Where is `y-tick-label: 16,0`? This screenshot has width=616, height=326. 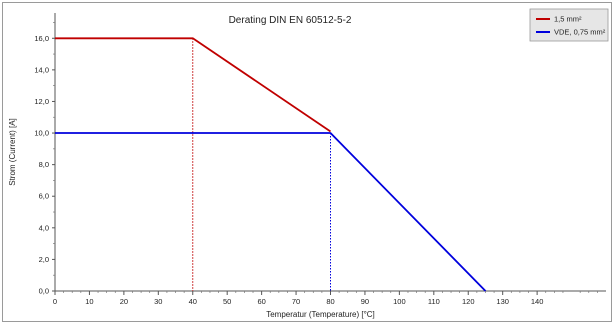 y-tick-label: 16,0 is located at coordinates (41, 38).